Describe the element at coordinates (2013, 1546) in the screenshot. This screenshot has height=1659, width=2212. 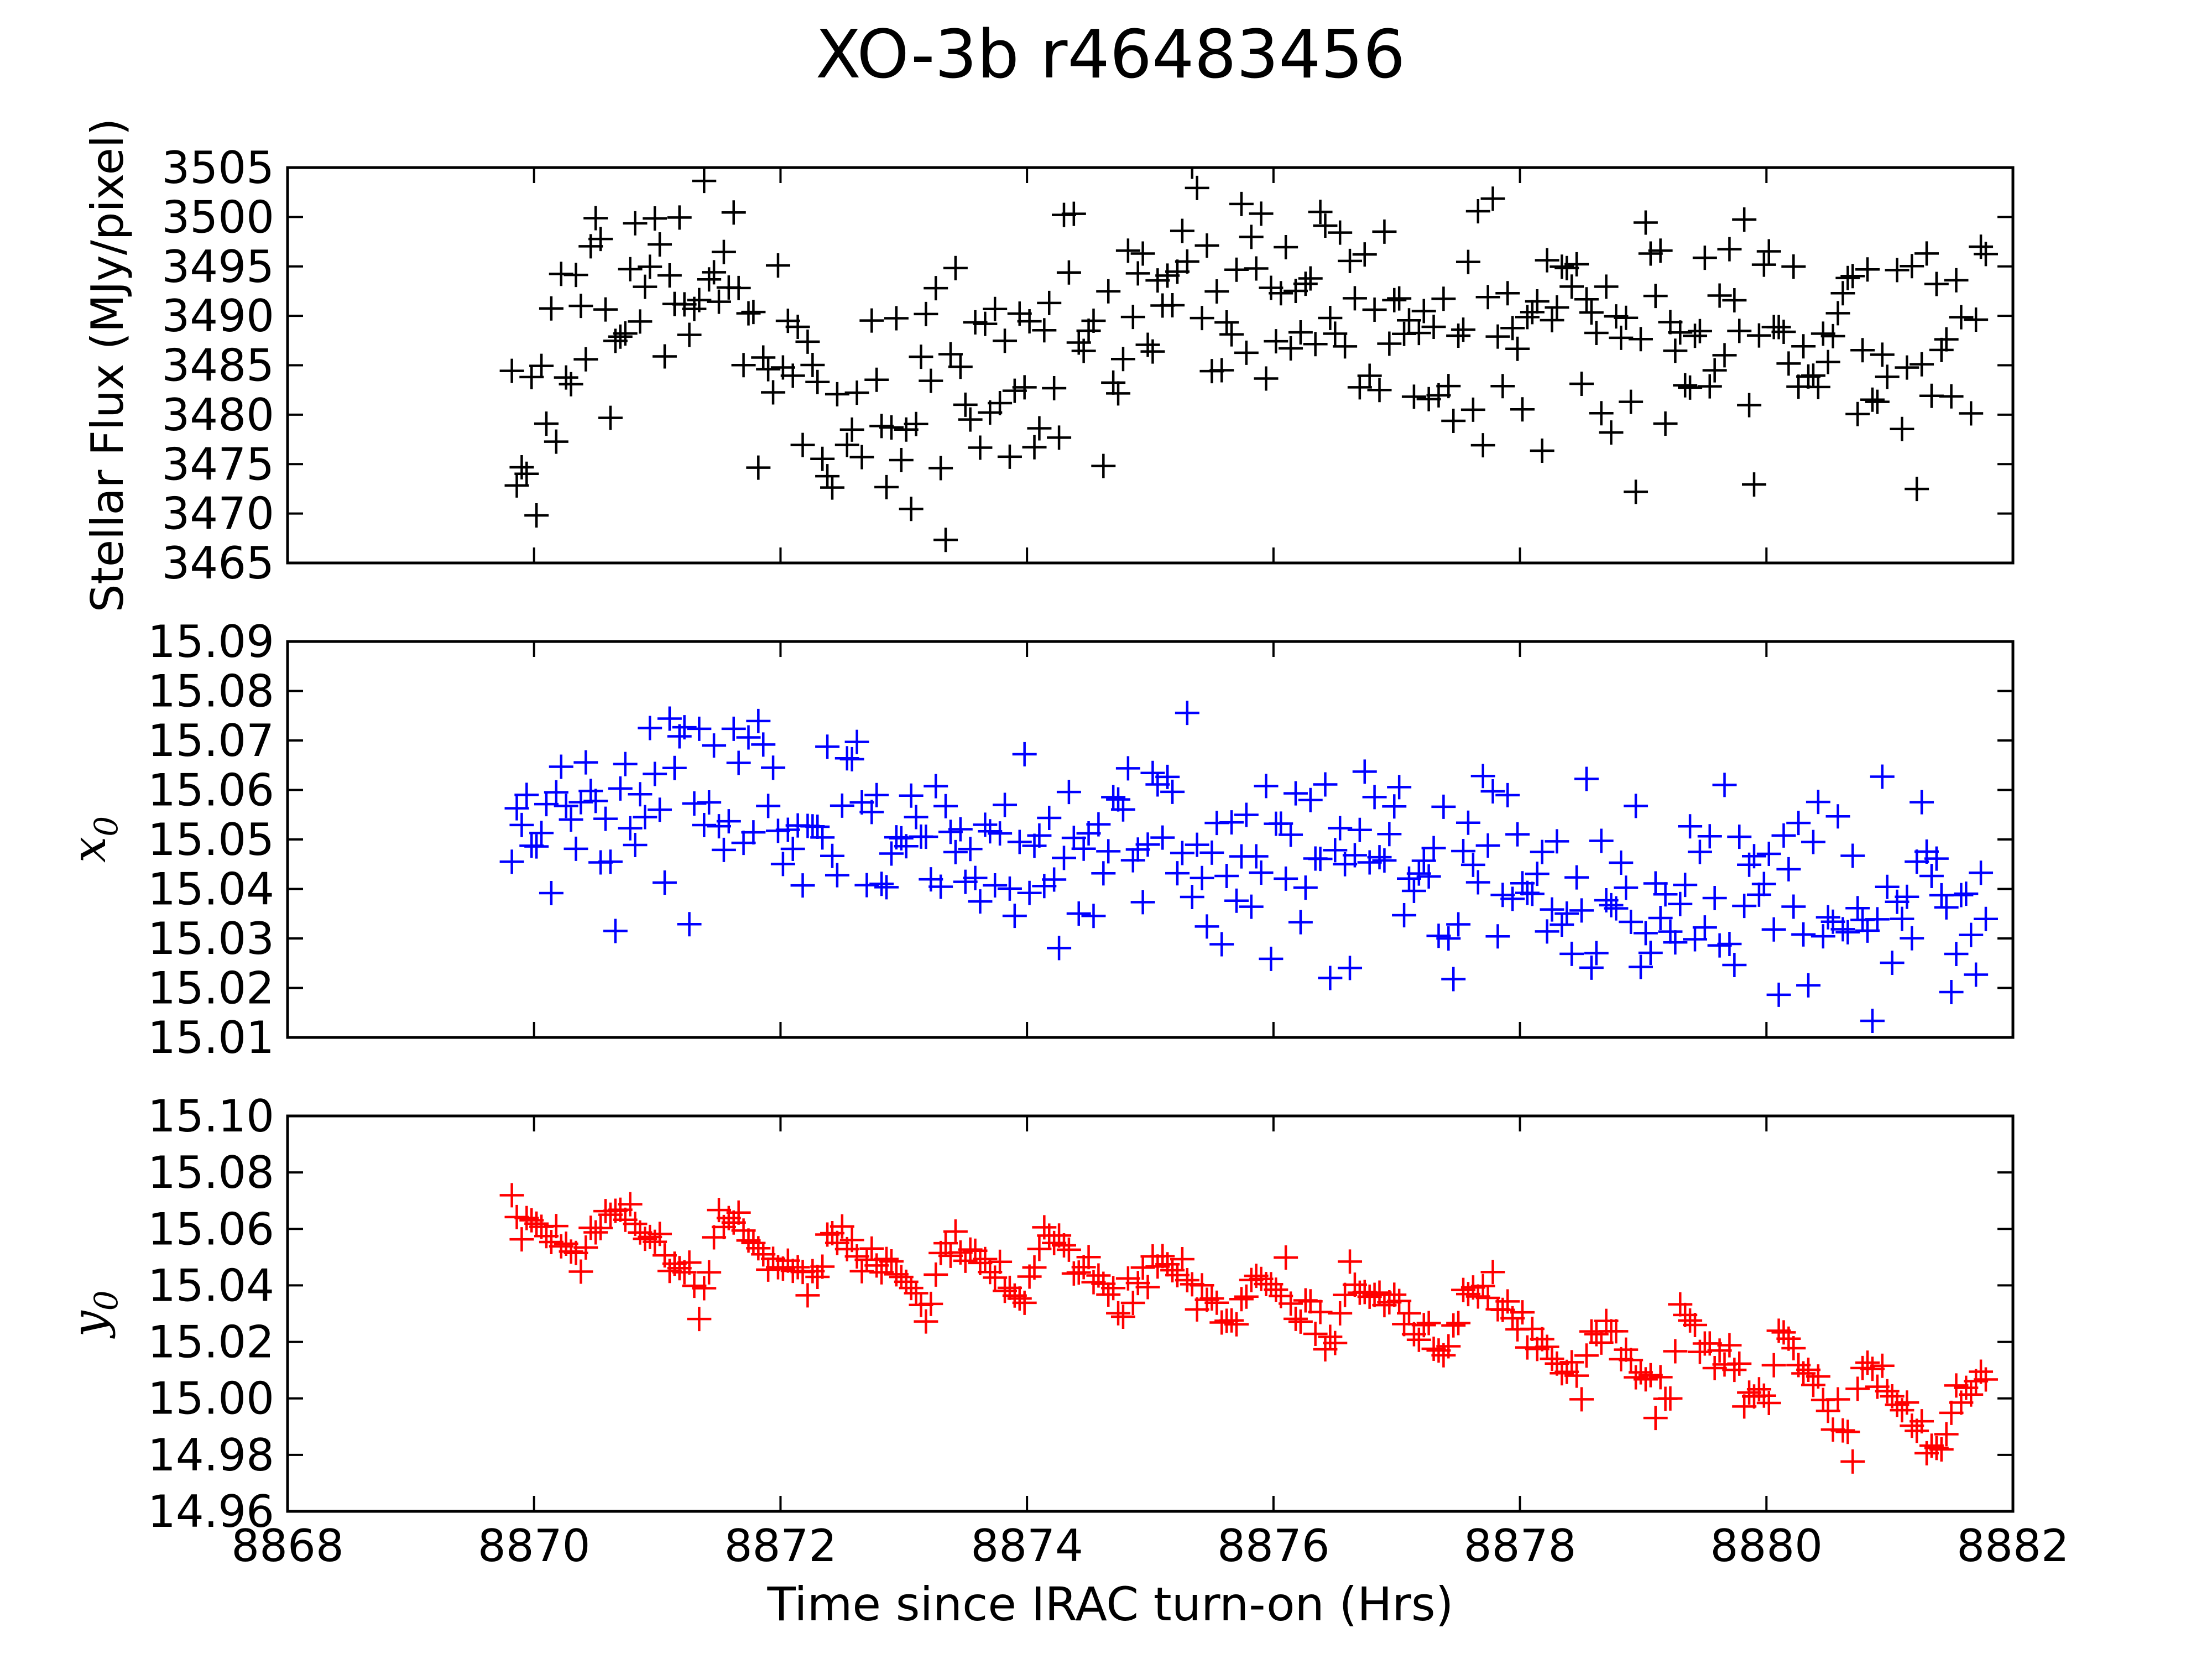
I see `x-tick-label: 8882` at that location.